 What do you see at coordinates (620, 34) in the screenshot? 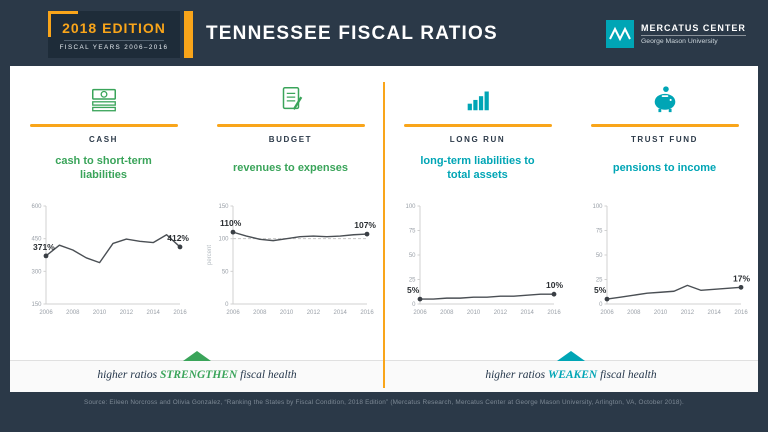
I see `mercatus-logo-icon` at bounding box center [620, 34].